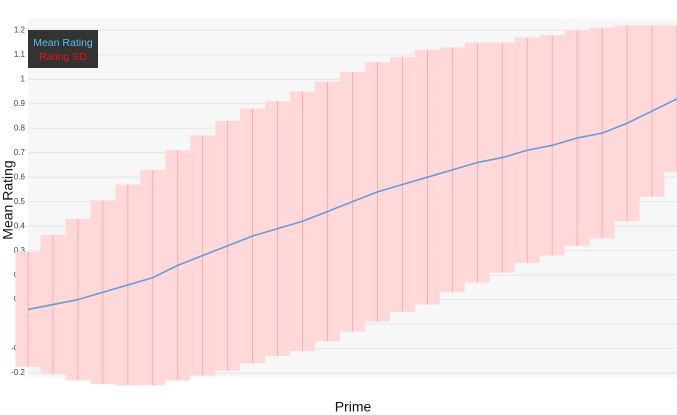  What do you see at coordinates (20, 250) in the screenshot?
I see `y-tick-label: 0.3` at bounding box center [20, 250].